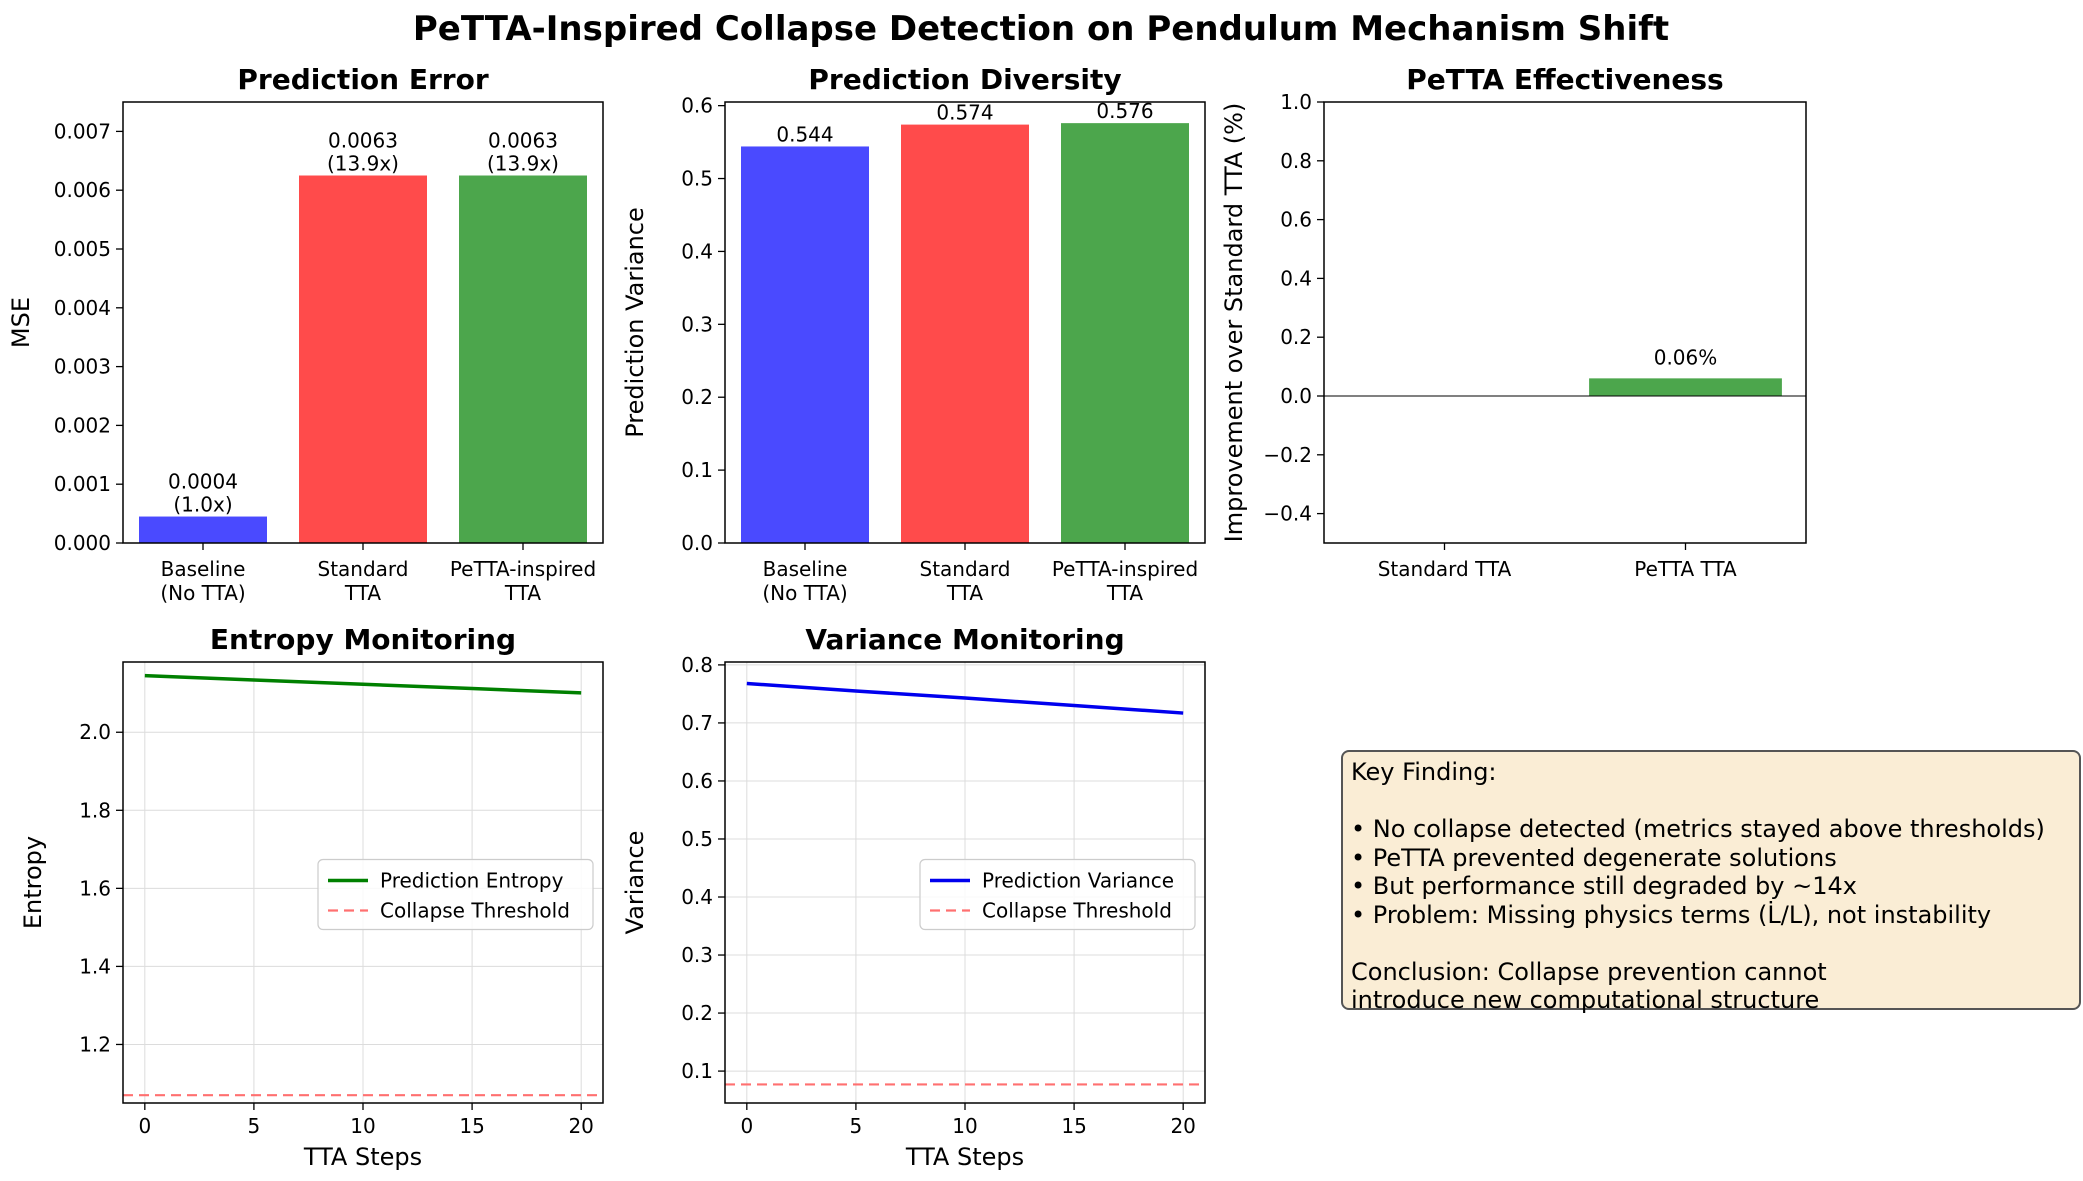  I want to click on y-tick-label: 0.004, so click(82, 308).